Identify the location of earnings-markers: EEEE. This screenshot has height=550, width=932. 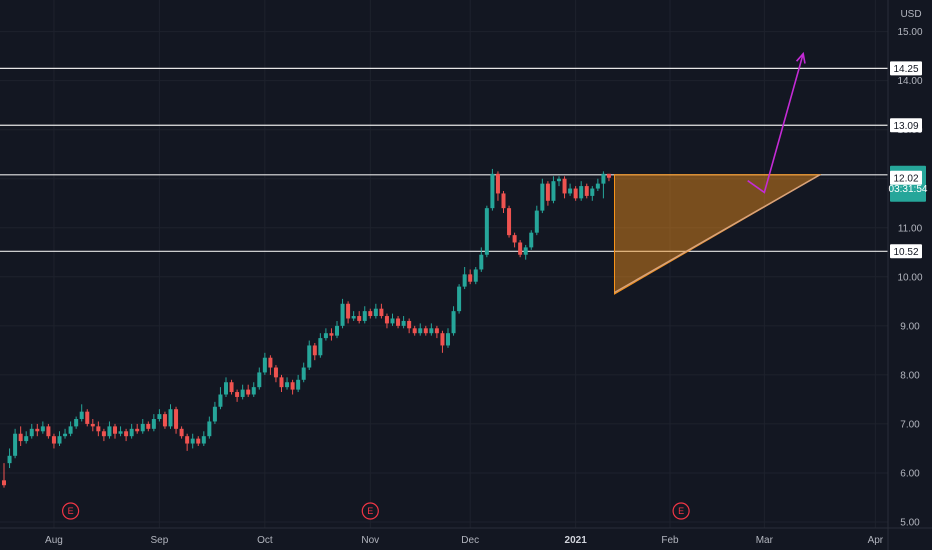
(496, 511).